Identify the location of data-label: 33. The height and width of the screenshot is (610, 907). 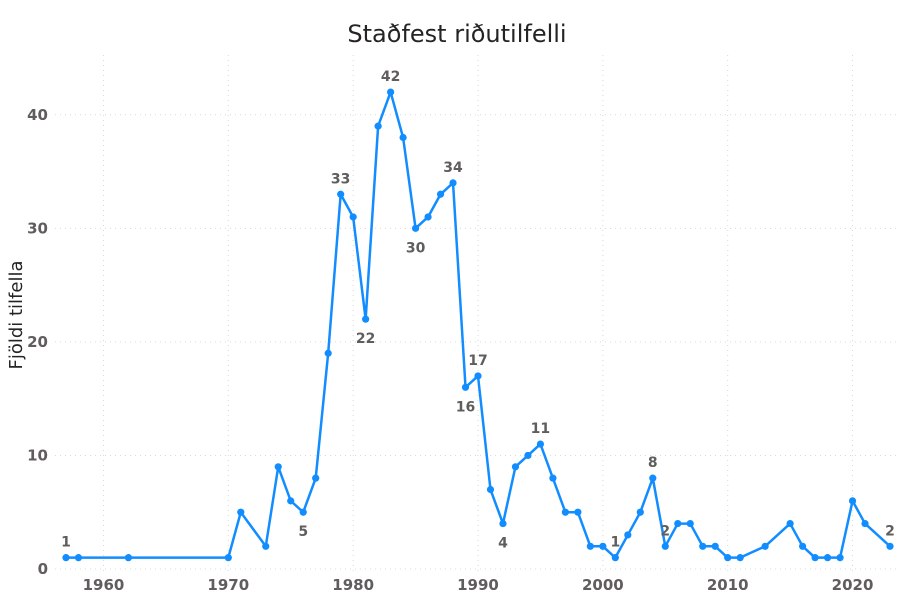
(340, 179).